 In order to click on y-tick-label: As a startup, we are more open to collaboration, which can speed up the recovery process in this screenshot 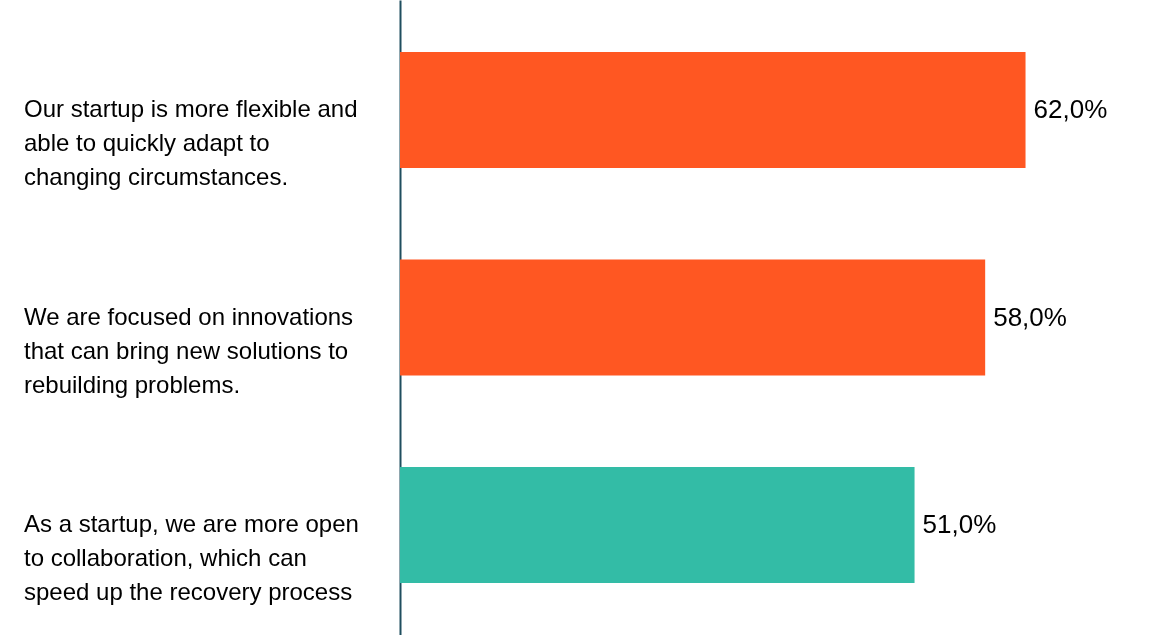, I will do `click(191, 558)`.